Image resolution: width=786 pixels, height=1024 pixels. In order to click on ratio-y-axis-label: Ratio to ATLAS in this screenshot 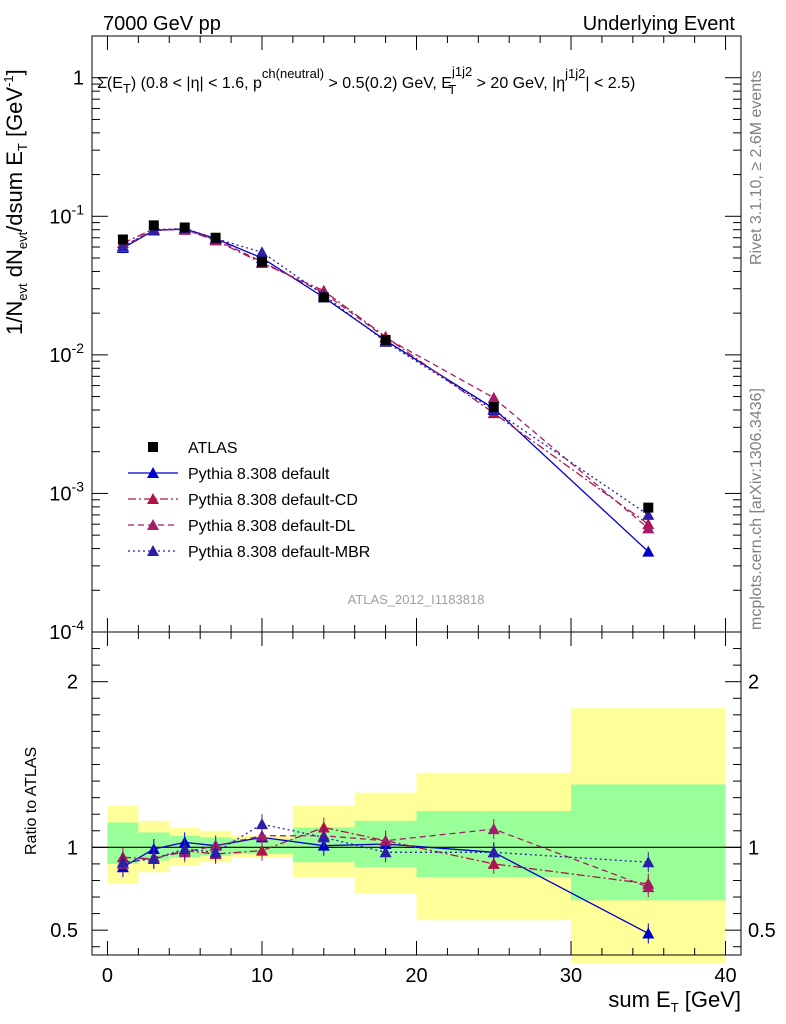, I will do `click(31, 801)`.